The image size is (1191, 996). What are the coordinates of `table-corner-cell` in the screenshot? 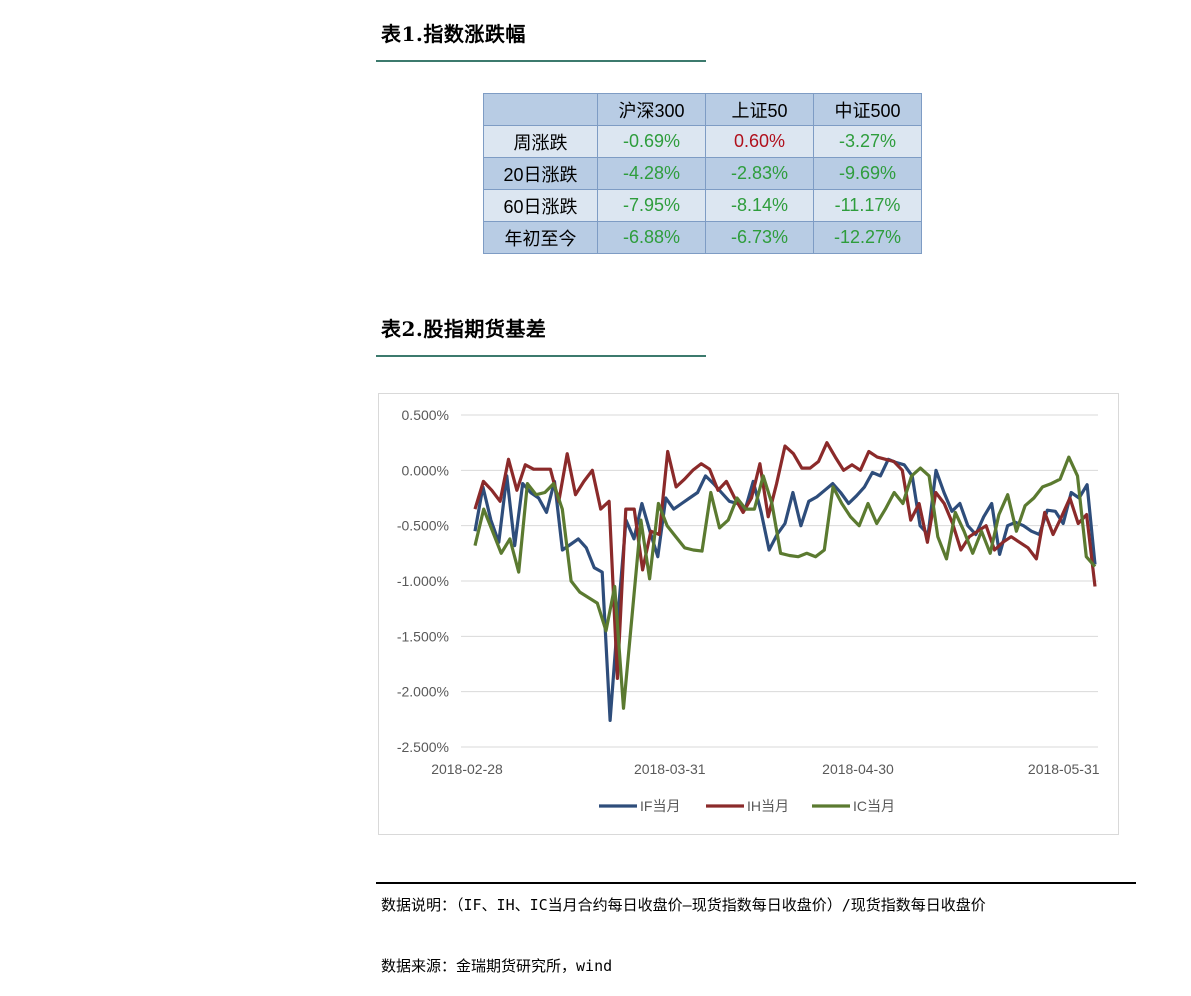 It's located at (540, 109).